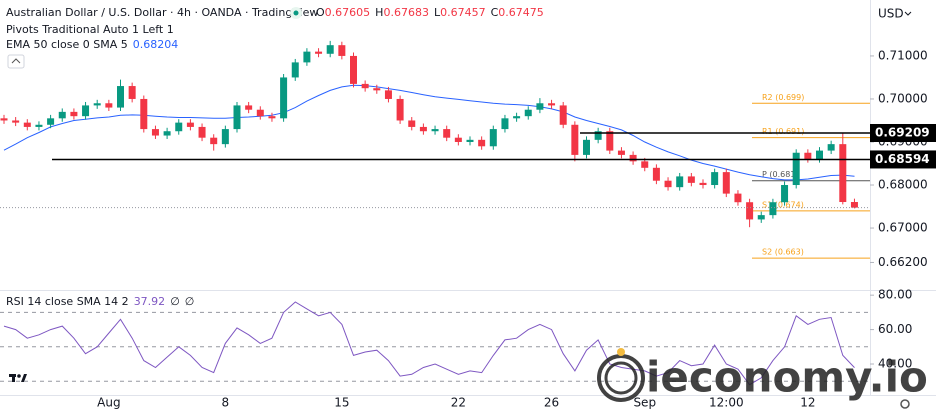 This screenshot has height=412, width=936. I want to click on currency-label: USD, so click(891, 14).